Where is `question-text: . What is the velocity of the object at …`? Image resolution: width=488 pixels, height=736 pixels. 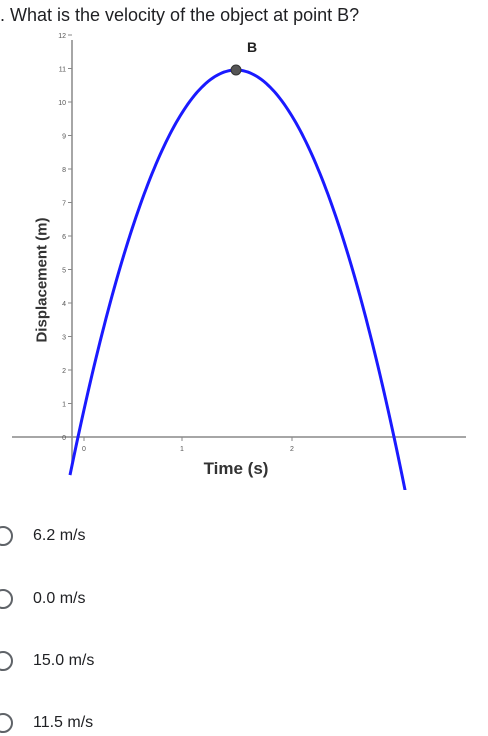
question-text: . What is the velocity of the object at … is located at coordinates (180, 15).